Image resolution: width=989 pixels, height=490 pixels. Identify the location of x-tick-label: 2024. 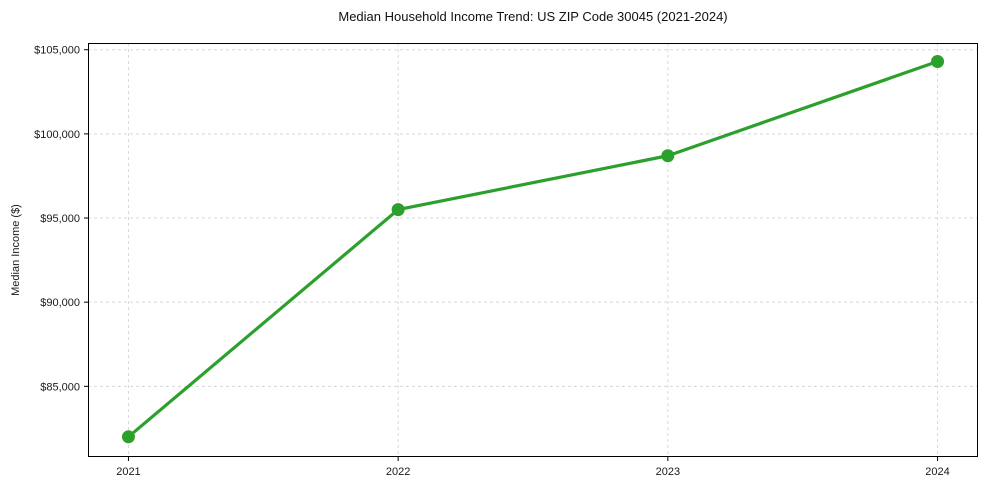
(937, 472).